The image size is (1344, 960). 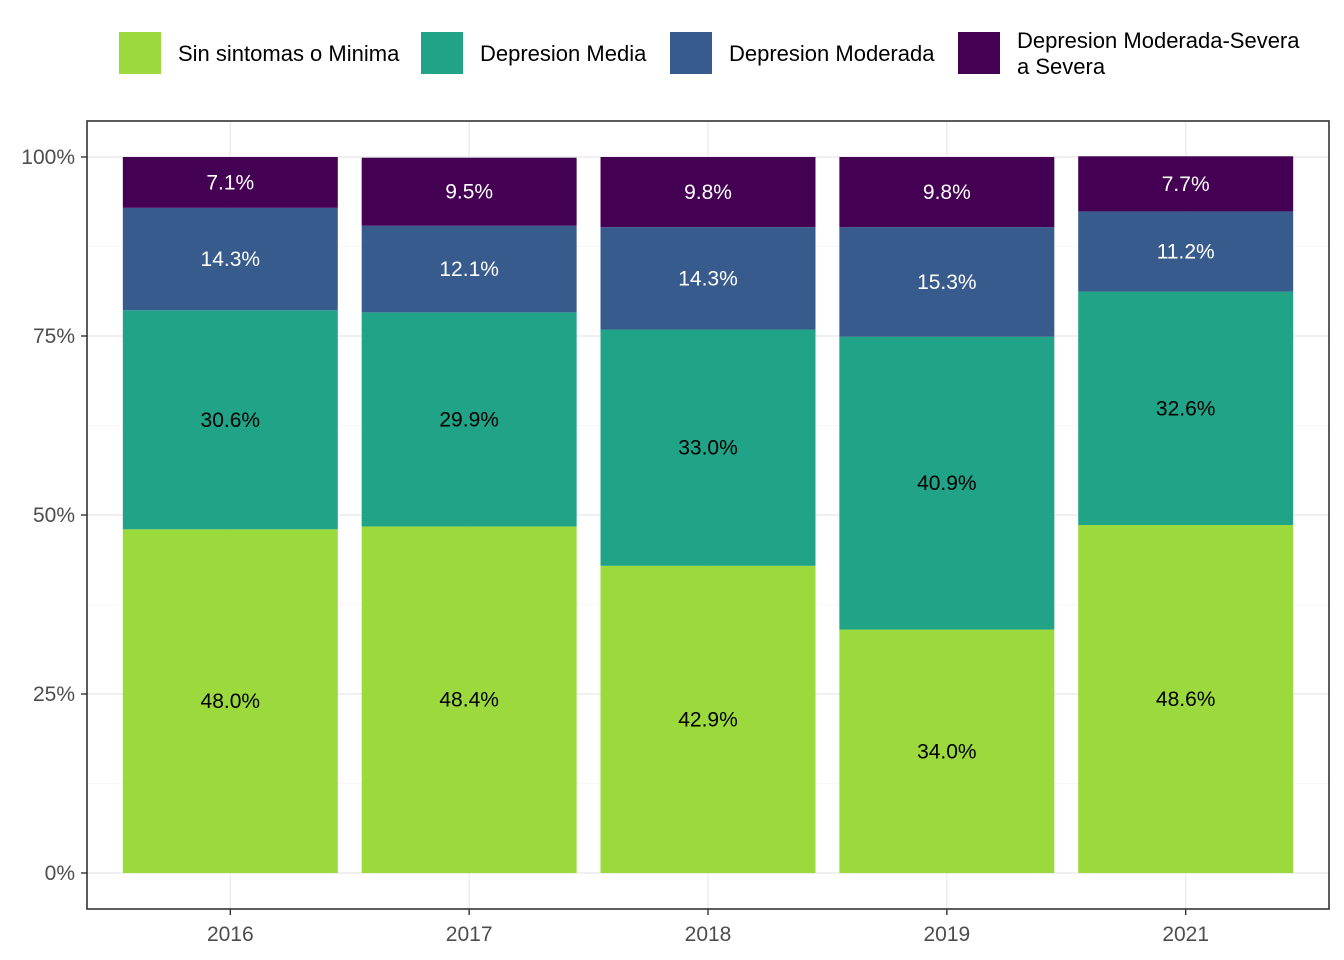 I want to click on x-tick-label: 2019, so click(x=946, y=934).